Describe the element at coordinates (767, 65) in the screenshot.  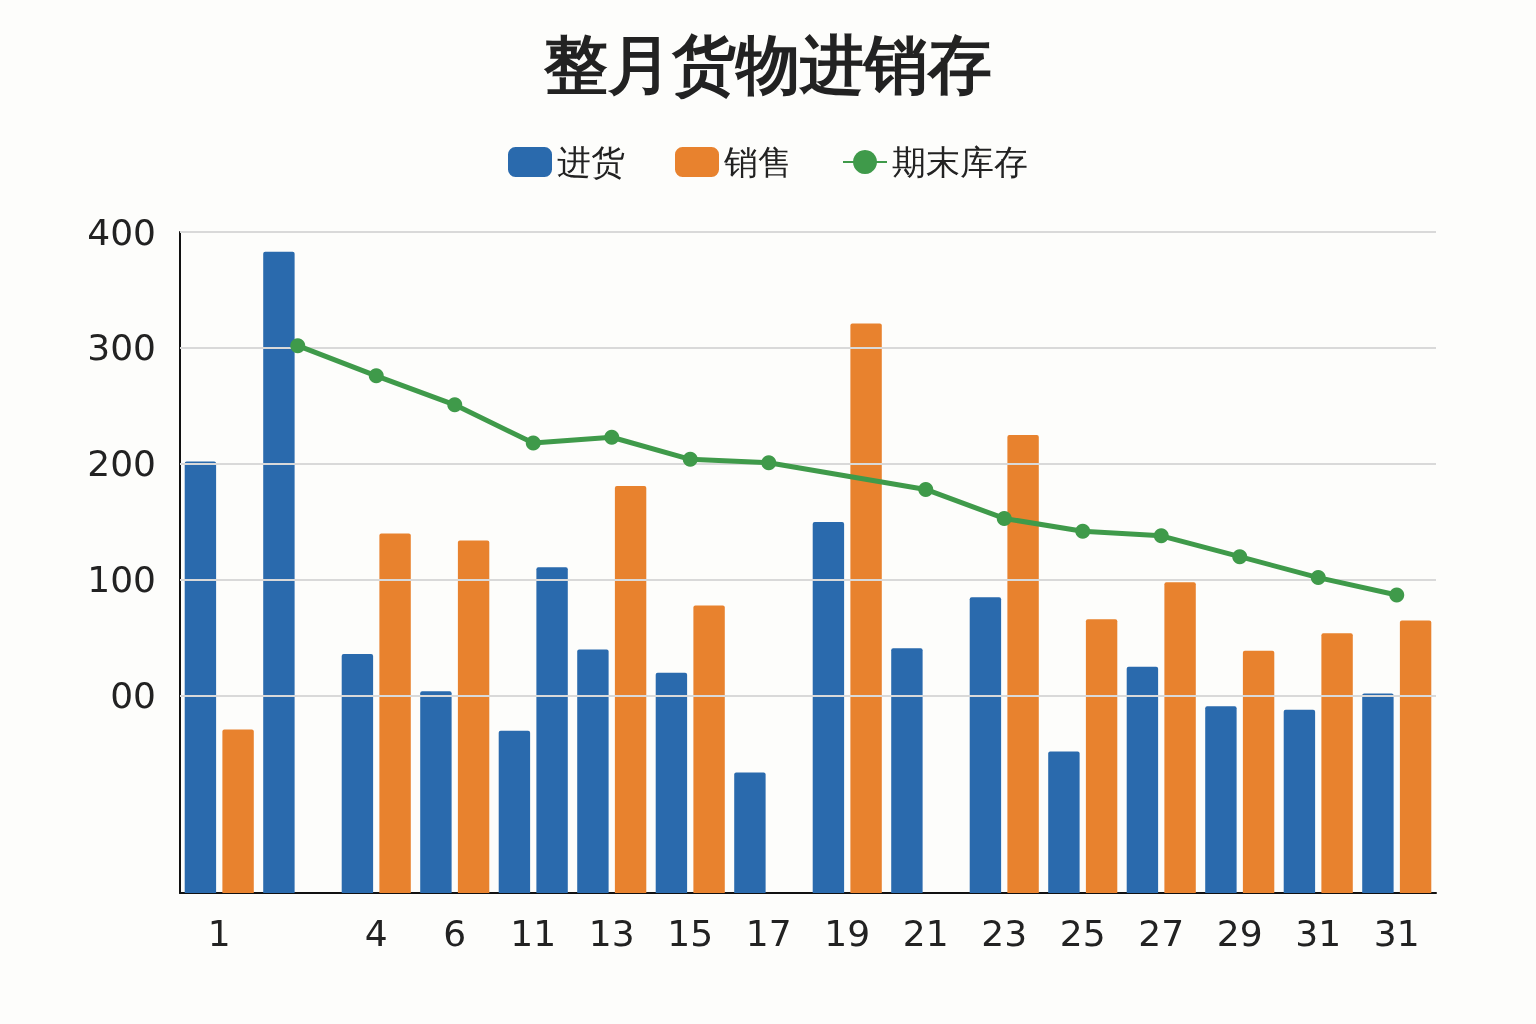
I see `chart-title: 整月货物进销存` at that location.